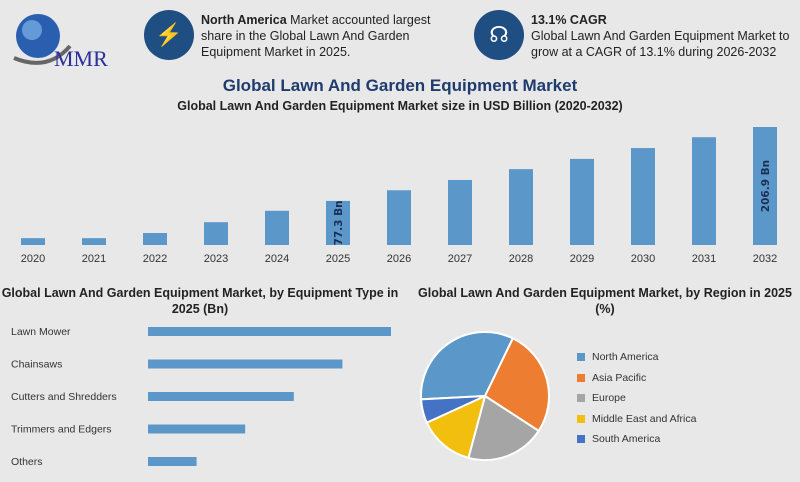  I want to click on bar-2022, so click(155, 239).